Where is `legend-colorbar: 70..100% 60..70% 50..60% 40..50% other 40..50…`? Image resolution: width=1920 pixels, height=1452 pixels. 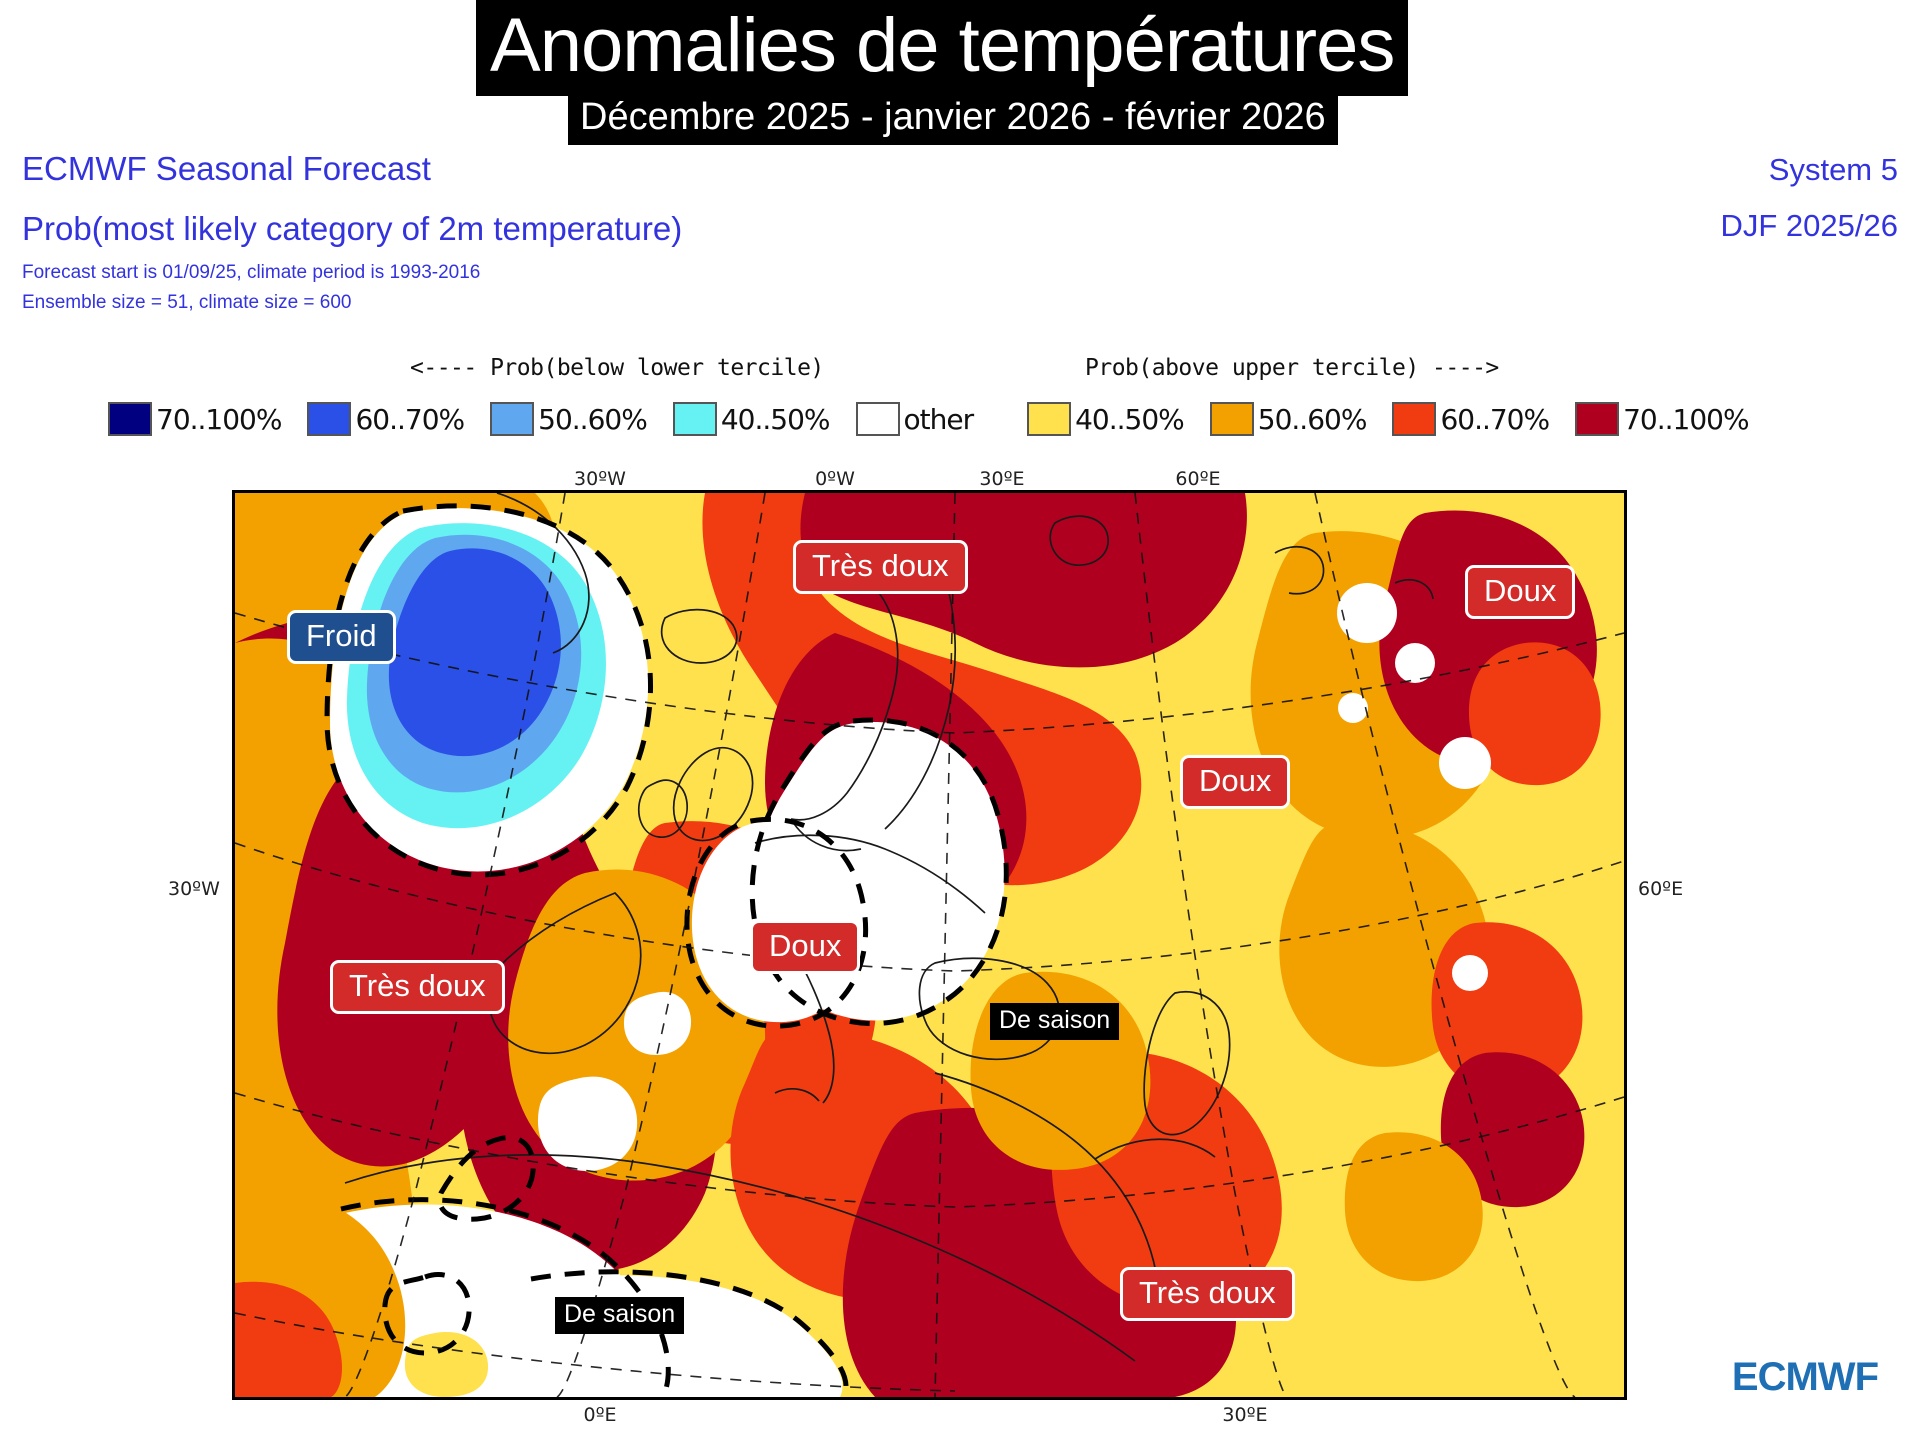 legend-colorbar: 70..100% 60..70% 50..60% 40..50% other 40..50… is located at coordinates (968, 419).